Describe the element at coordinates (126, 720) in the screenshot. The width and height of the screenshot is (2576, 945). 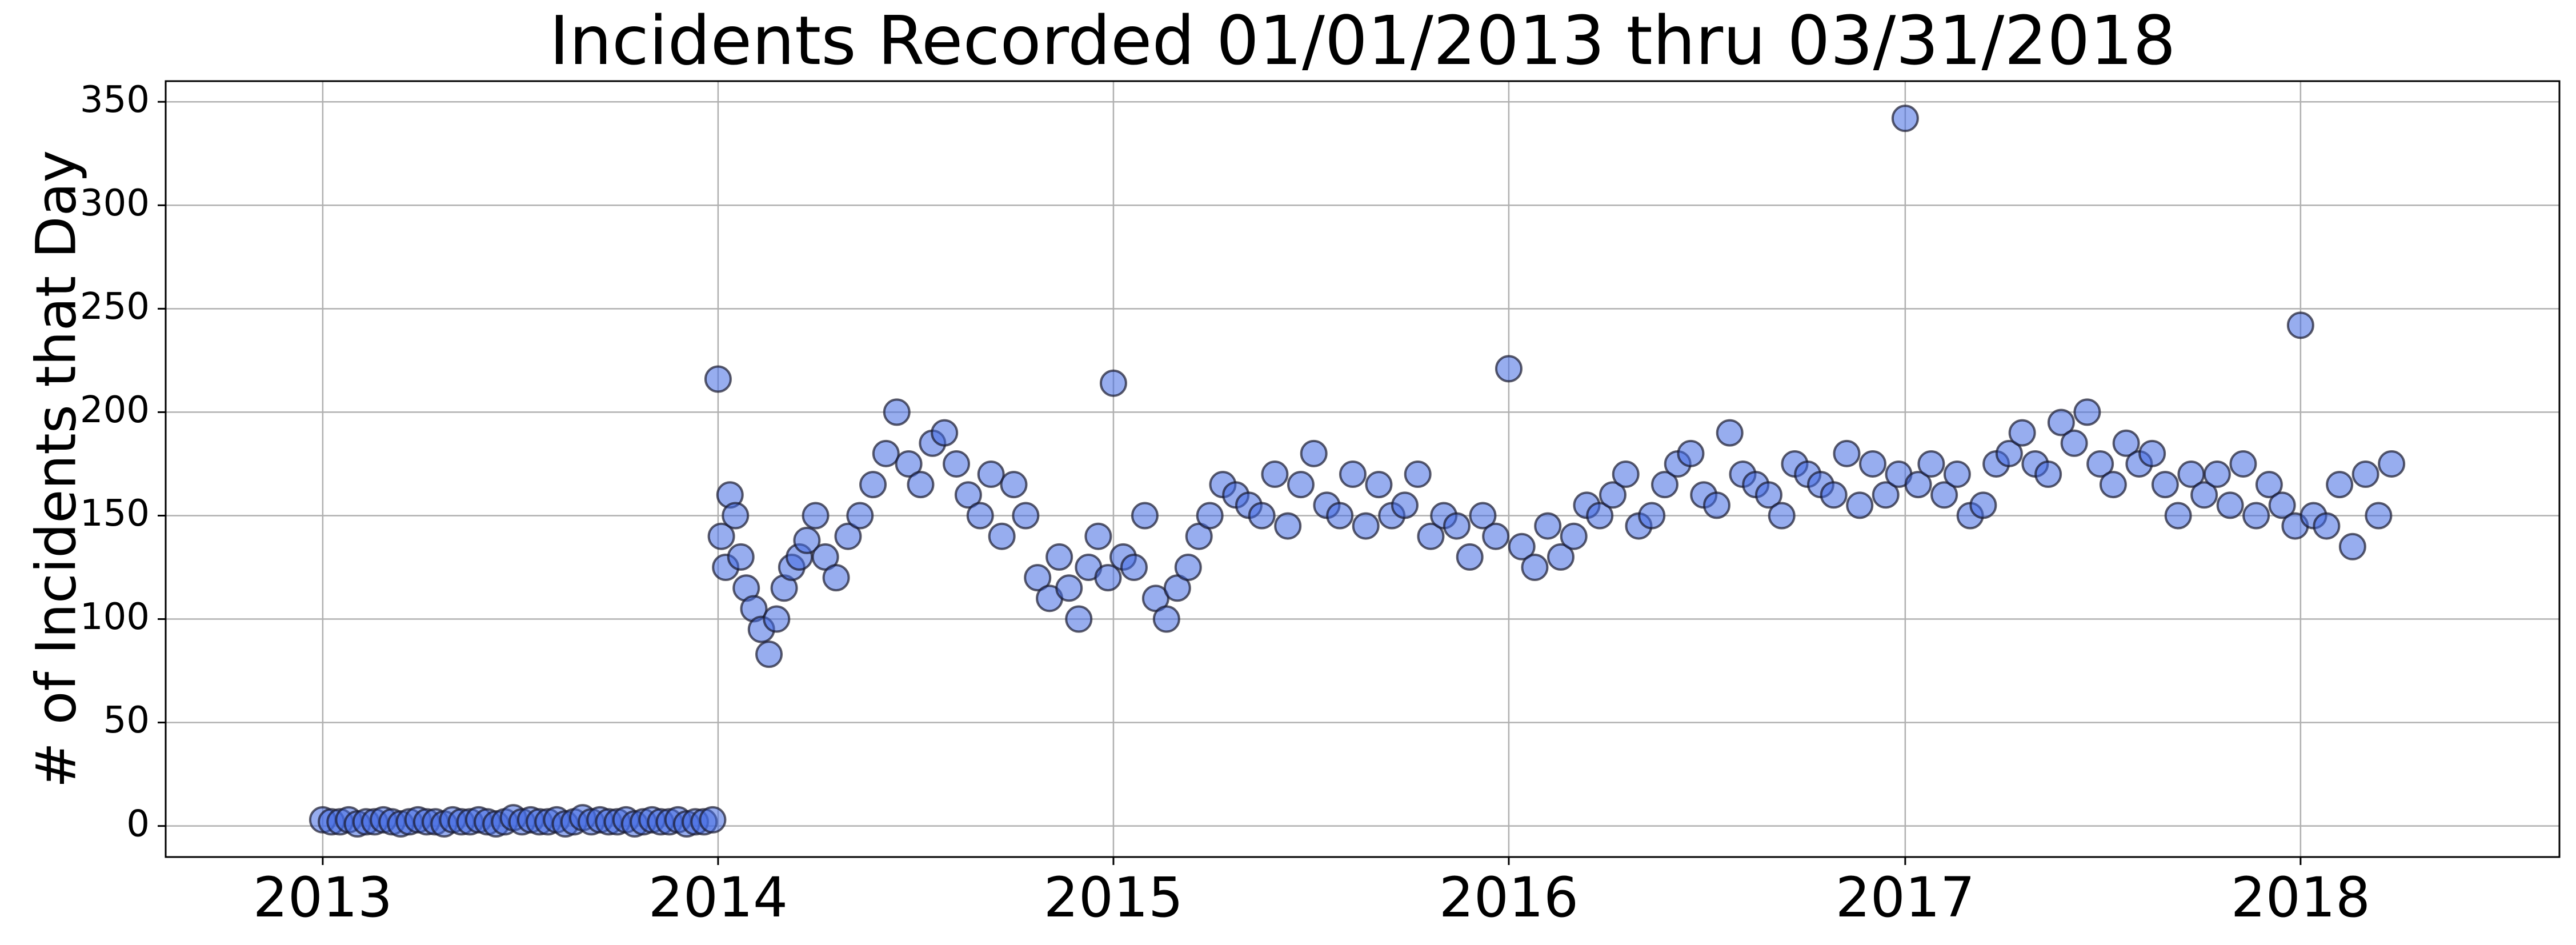
I see `y-tick-label: 50` at that location.